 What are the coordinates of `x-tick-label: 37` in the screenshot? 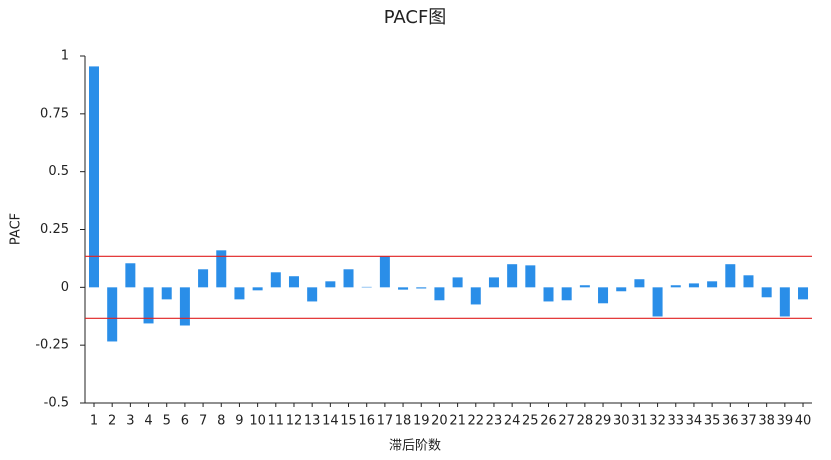 It's located at (748, 421).